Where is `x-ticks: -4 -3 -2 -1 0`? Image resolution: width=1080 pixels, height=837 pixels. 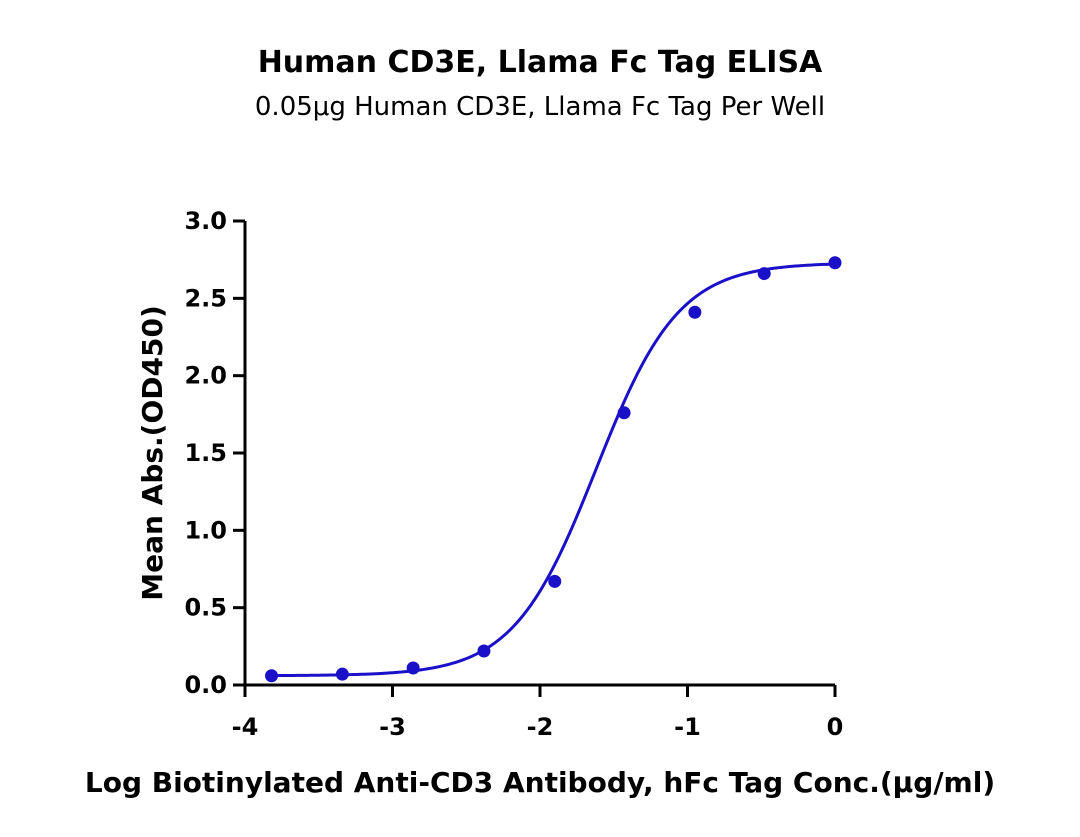
x-ticks: -4 -3 -2 -1 0 is located at coordinates (538, 713).